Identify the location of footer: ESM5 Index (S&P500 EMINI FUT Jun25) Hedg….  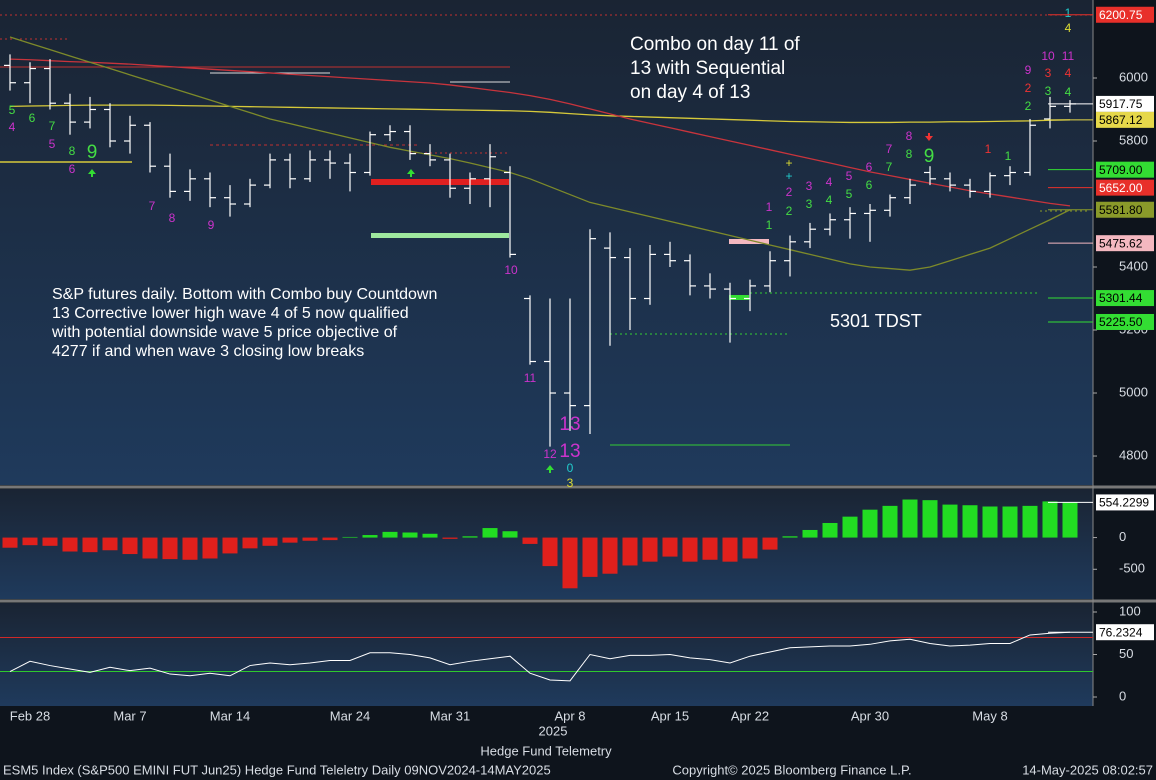
(277, 769).